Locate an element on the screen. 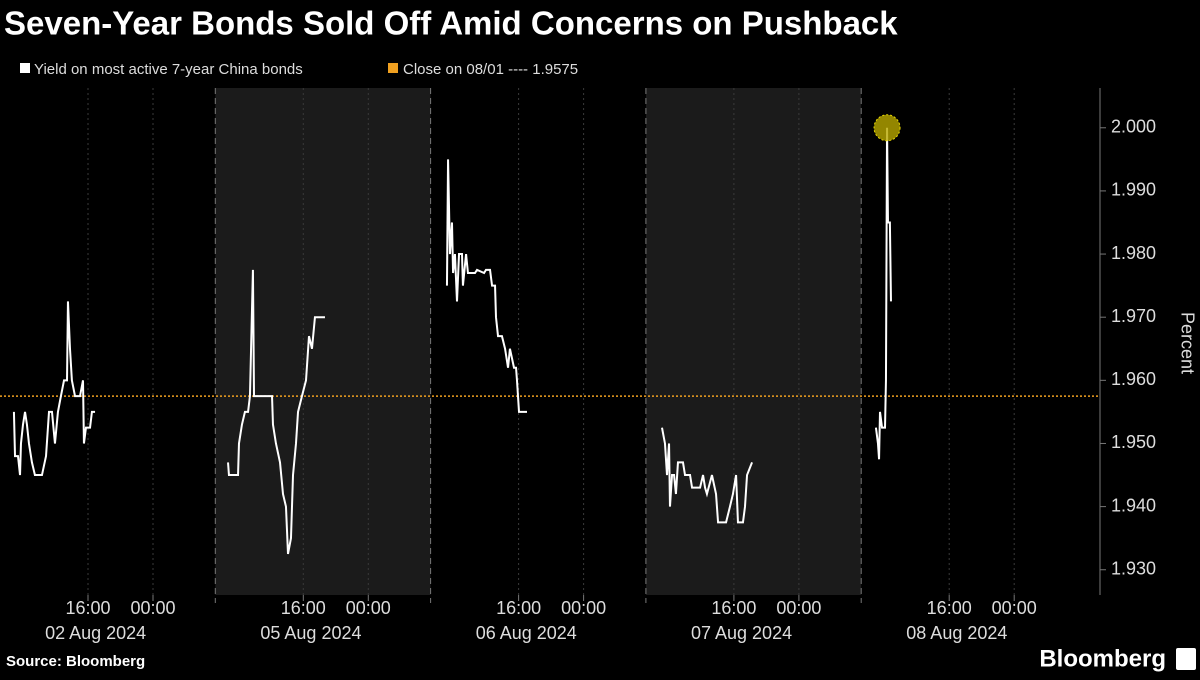 Image resolution: width=1200 pixels, height=680 pixels. y-tick-label: 1.960 is located at coordinates (1133, 379).